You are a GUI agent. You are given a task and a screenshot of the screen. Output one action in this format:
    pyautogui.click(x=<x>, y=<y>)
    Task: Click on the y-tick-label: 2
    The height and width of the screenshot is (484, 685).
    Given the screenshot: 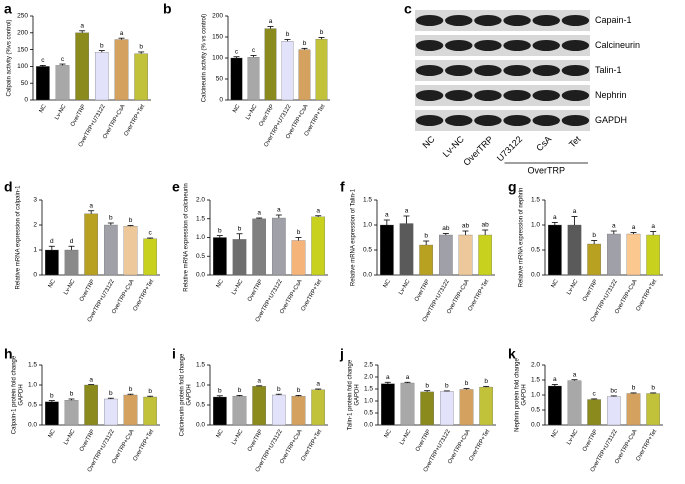 What is the action you would take?
    pyautogui.click(x=35, y=225)
    